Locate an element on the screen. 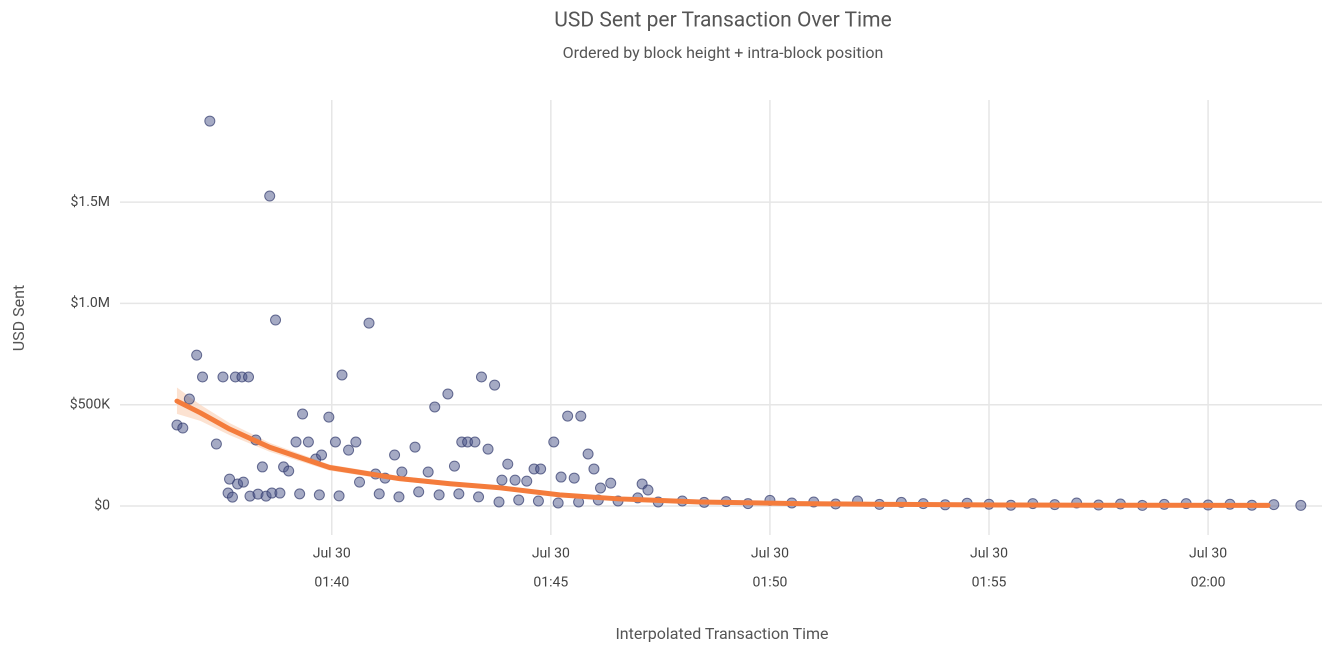  chart-title: USD Sent per Transaction Over Time is located at coordinates (722, 21).